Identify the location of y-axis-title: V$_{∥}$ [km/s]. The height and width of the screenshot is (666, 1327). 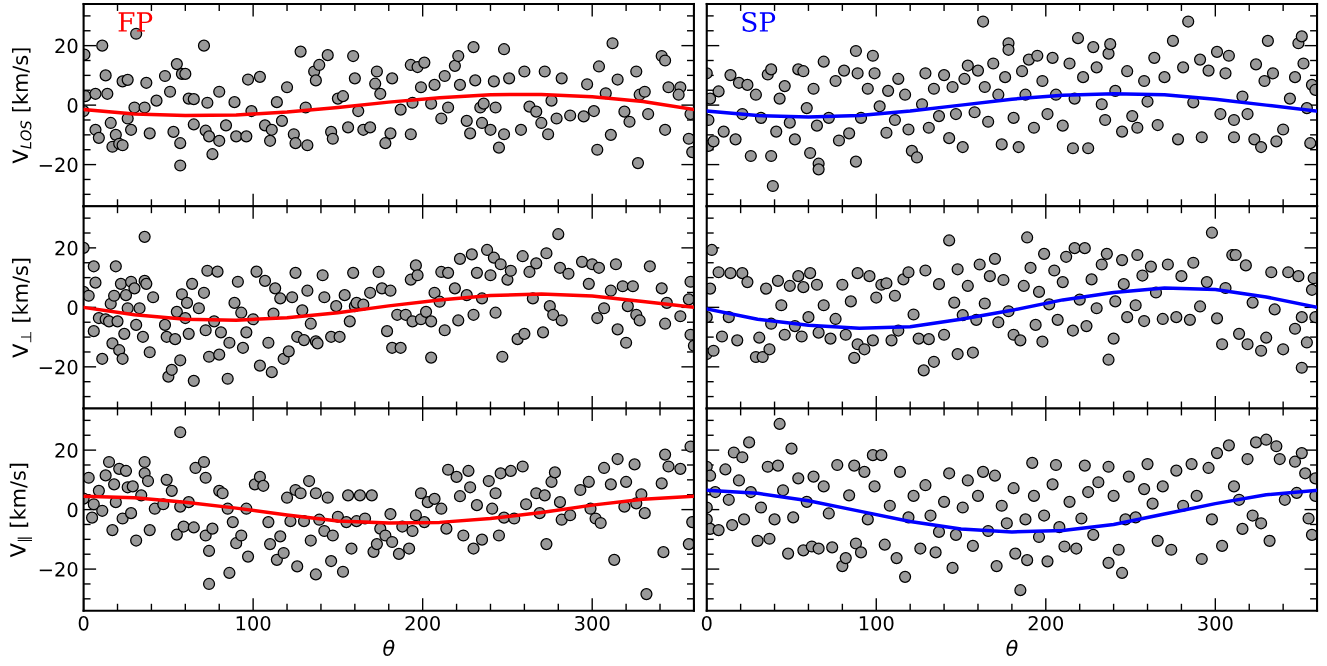
(21, 510).